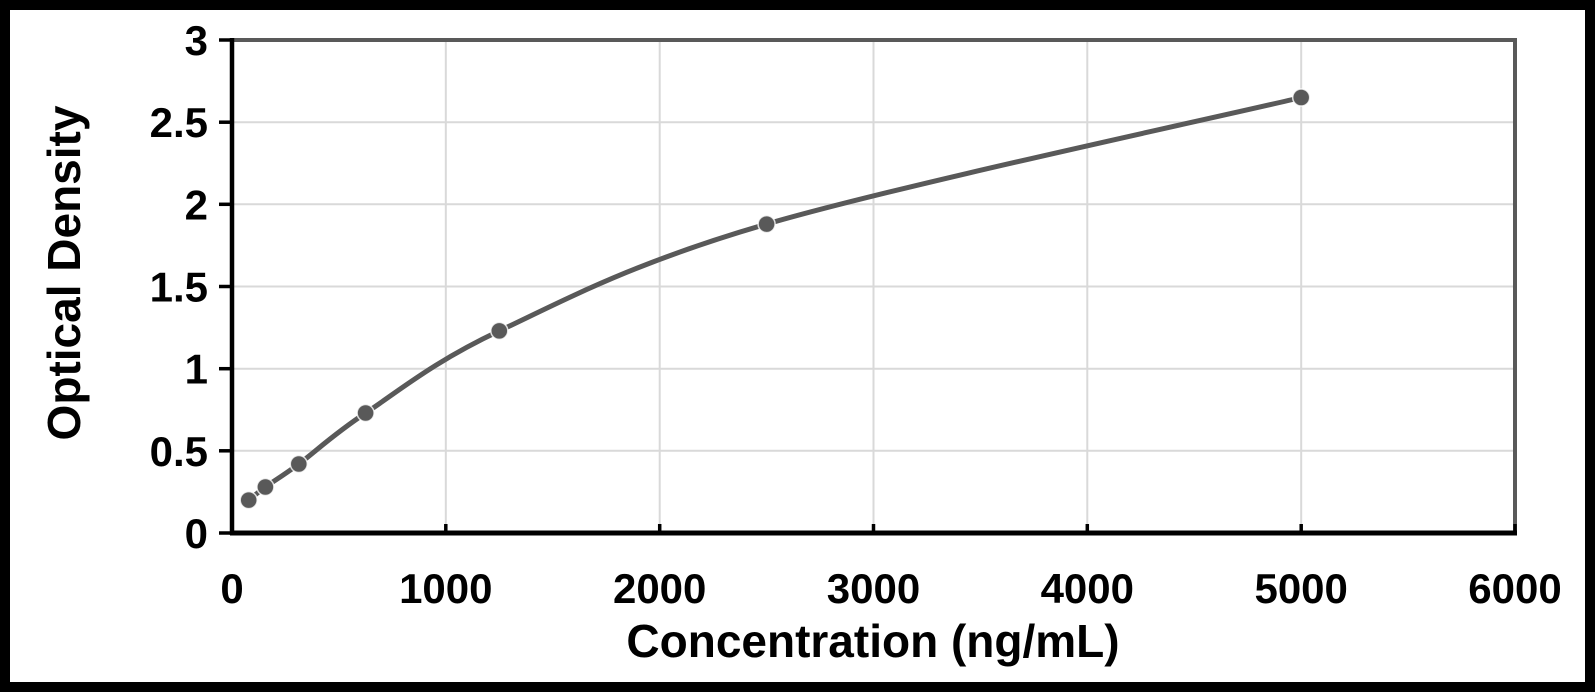 The image size is (1595, 697). Describe the element at coordinates (1514, 588) in the screenshot. I see `x-tick-label: 6000` at that location.